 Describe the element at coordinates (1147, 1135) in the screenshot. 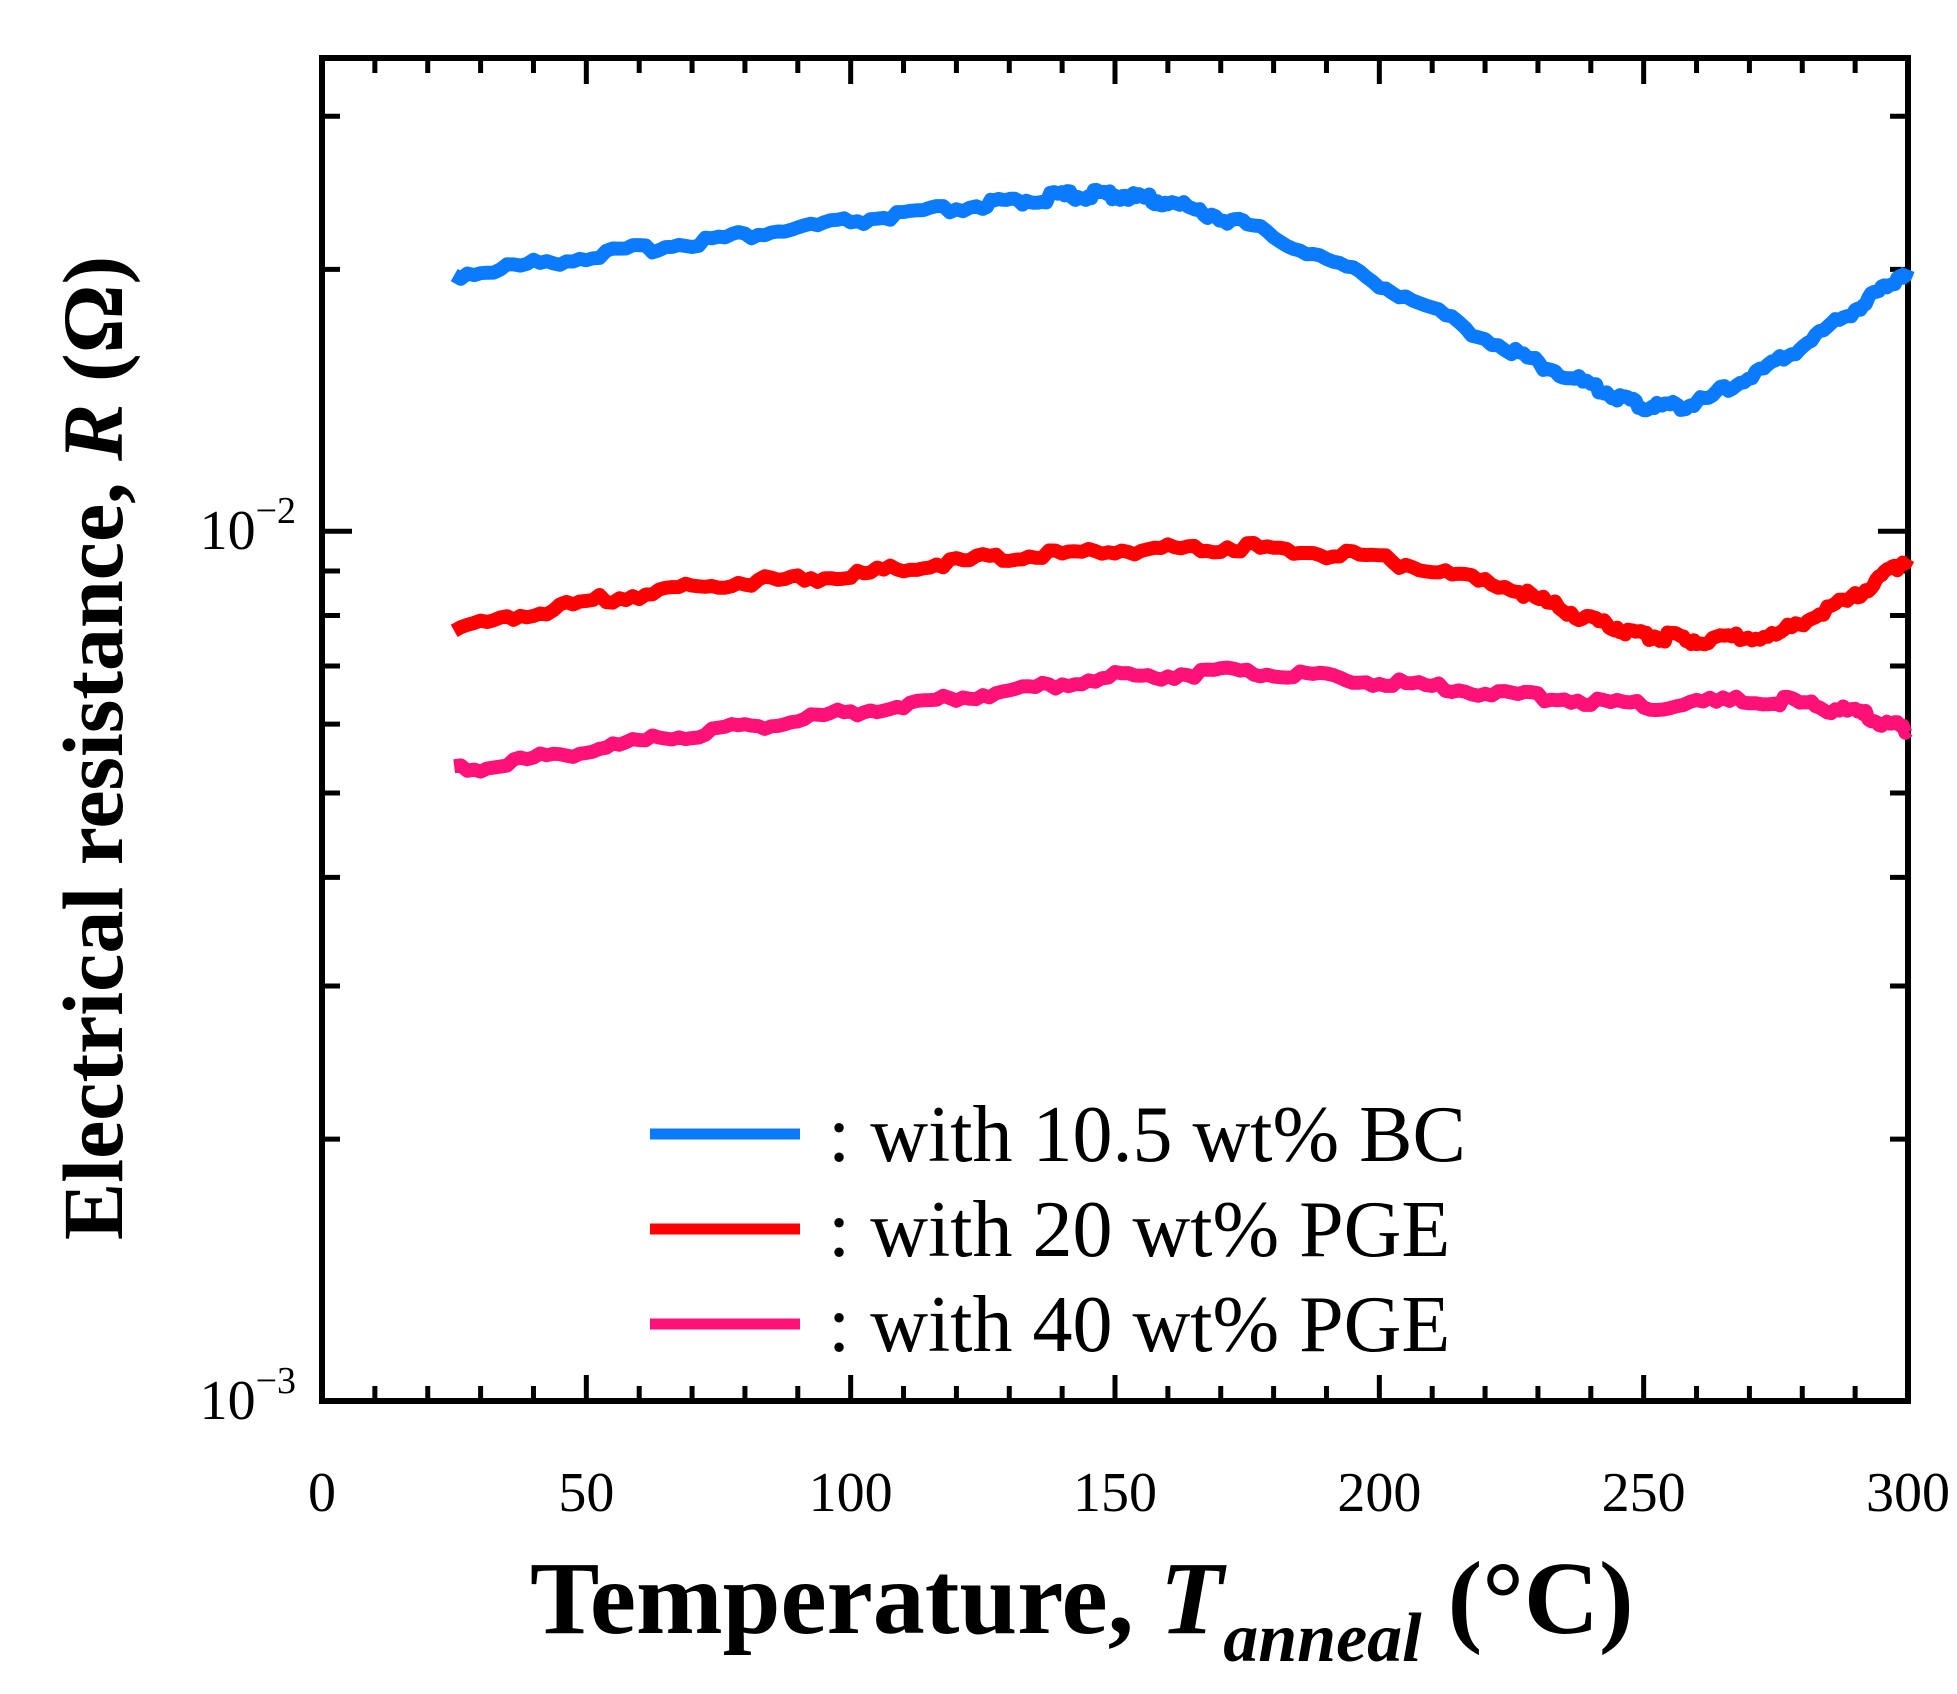

I see `legend-label-1: : with 10.5 wt% BC` at that location.